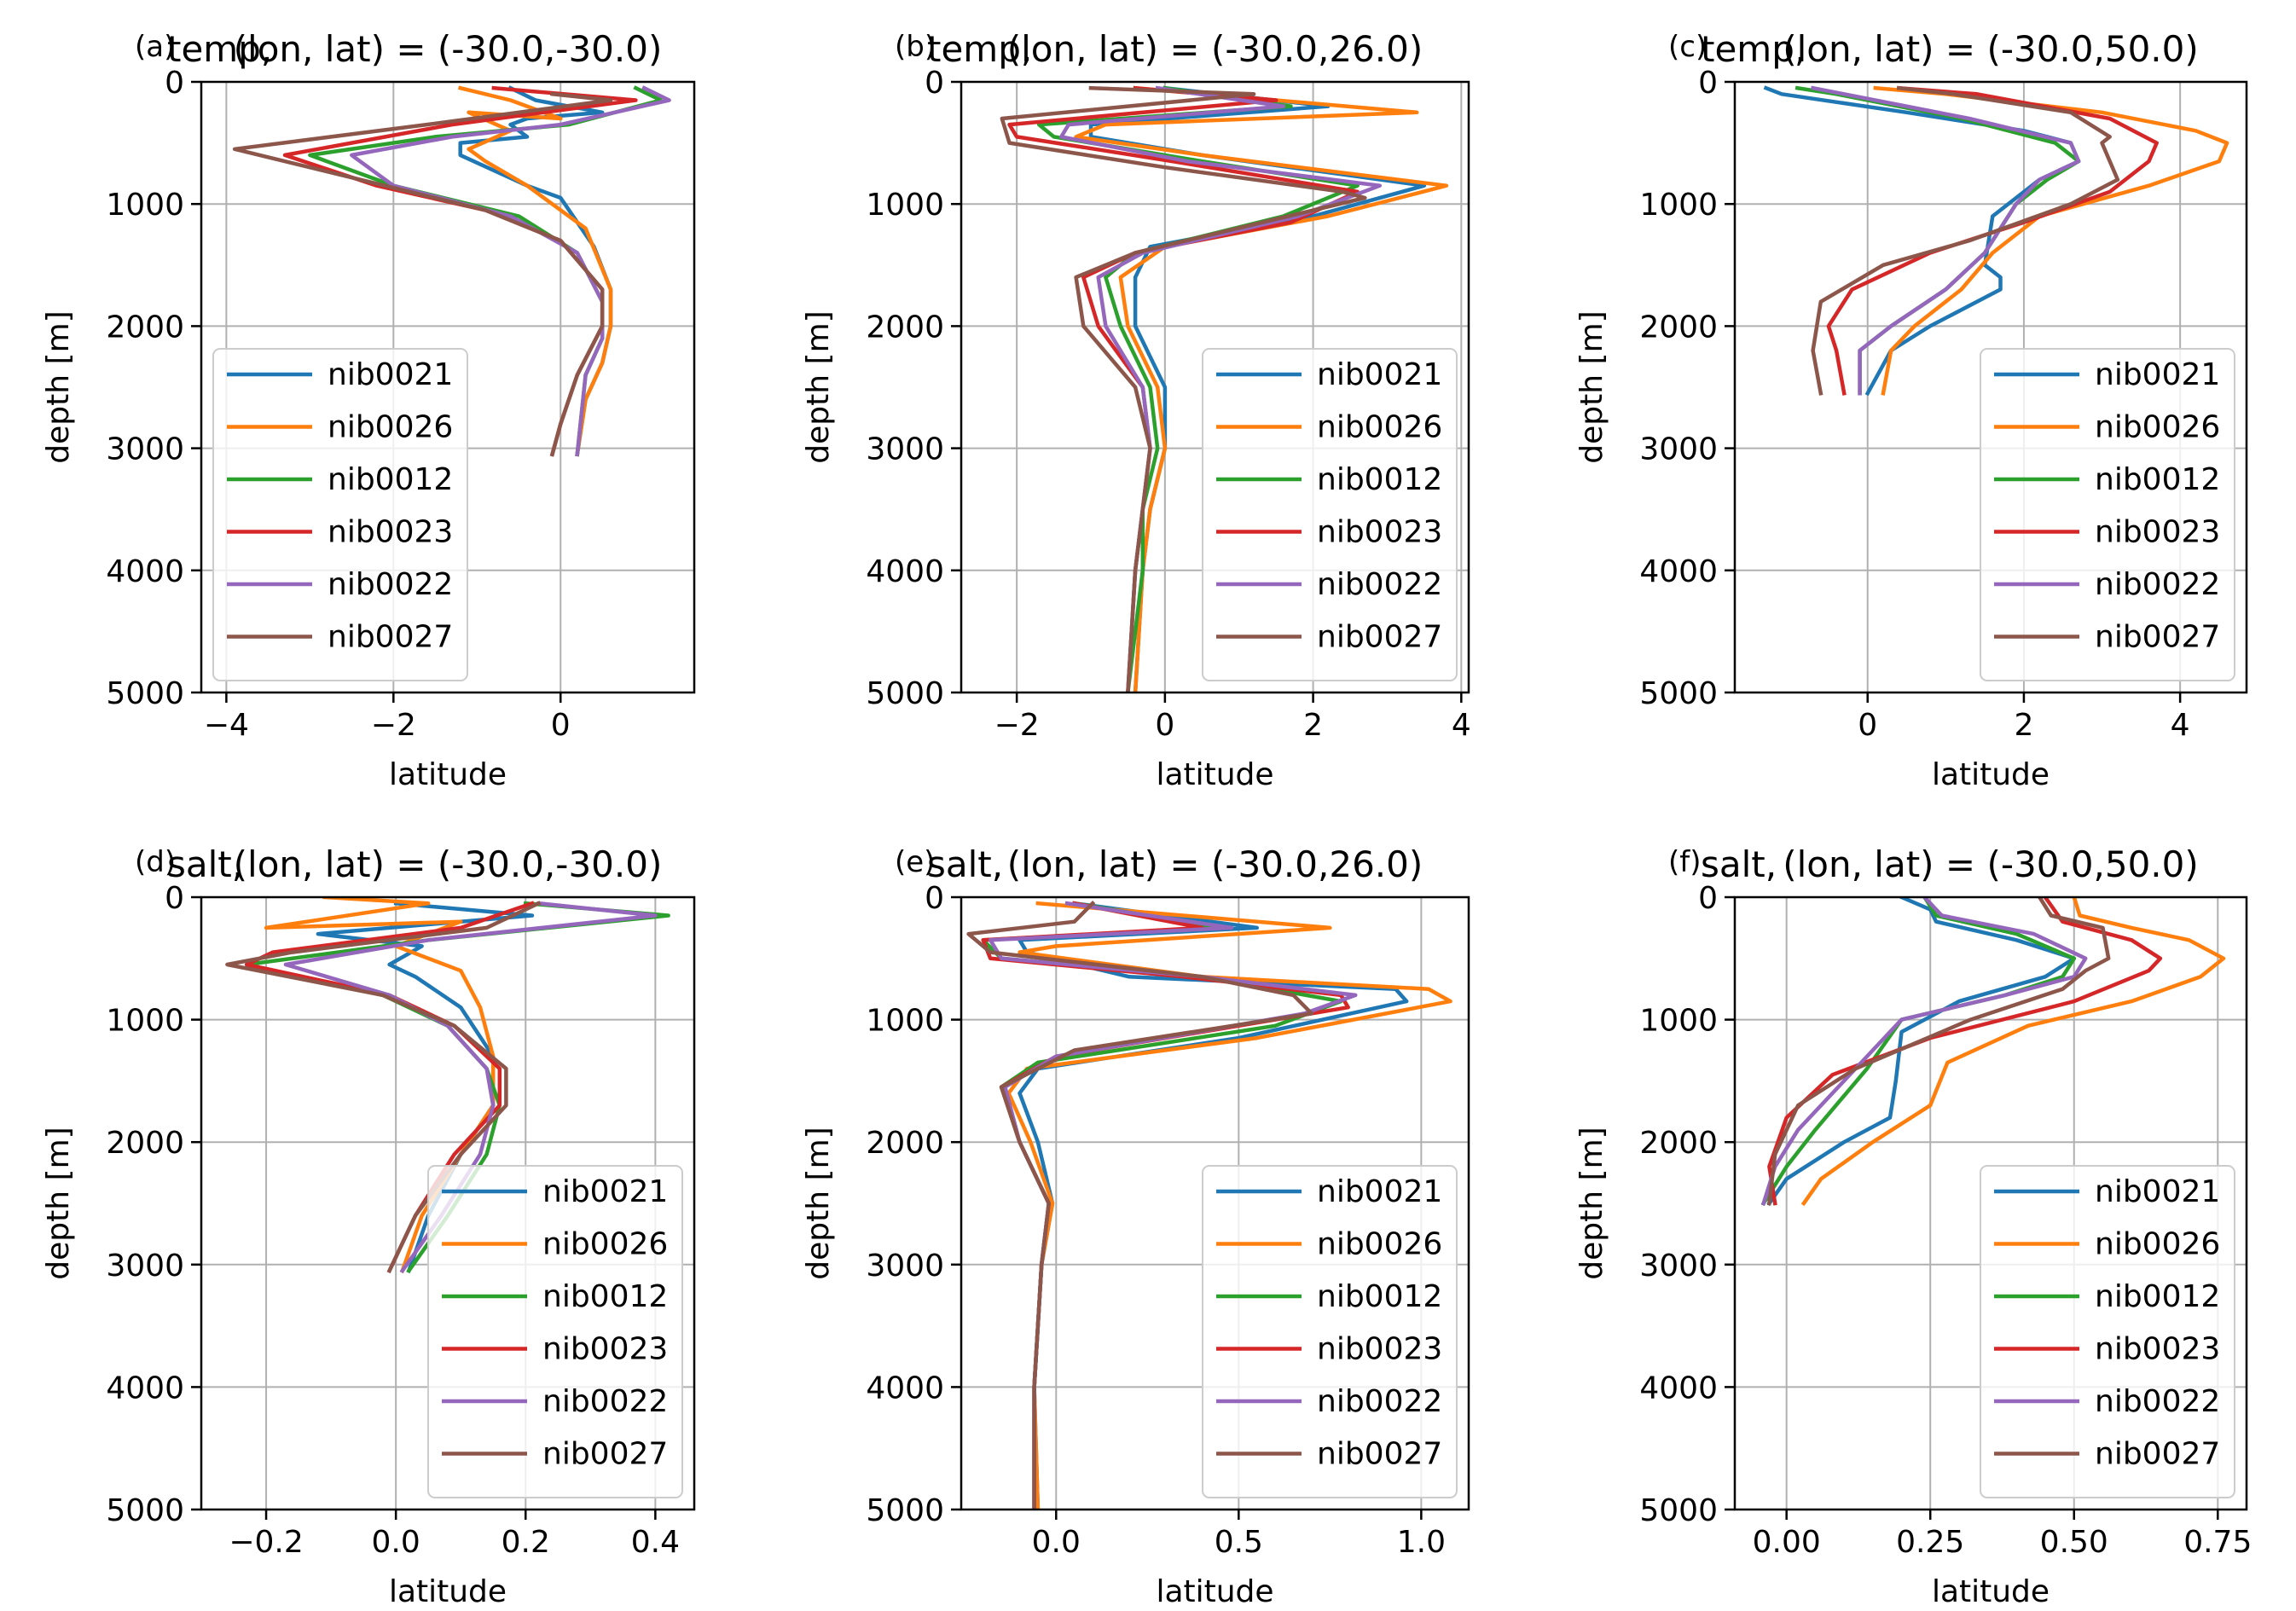  Describe the element at coordinates (1753, 49) in the screenshot. I see `panel-title-variable: temp,` at that location.